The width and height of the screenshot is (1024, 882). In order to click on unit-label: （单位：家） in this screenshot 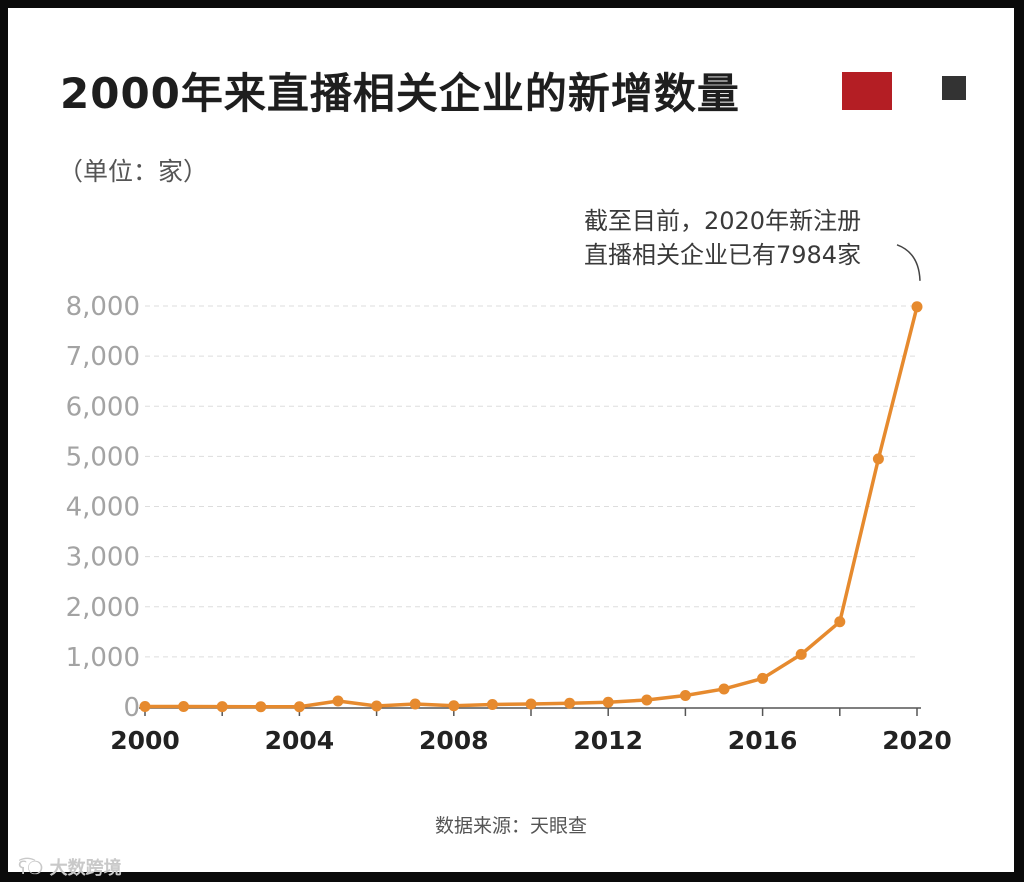, I will do `click(133, 171)`.